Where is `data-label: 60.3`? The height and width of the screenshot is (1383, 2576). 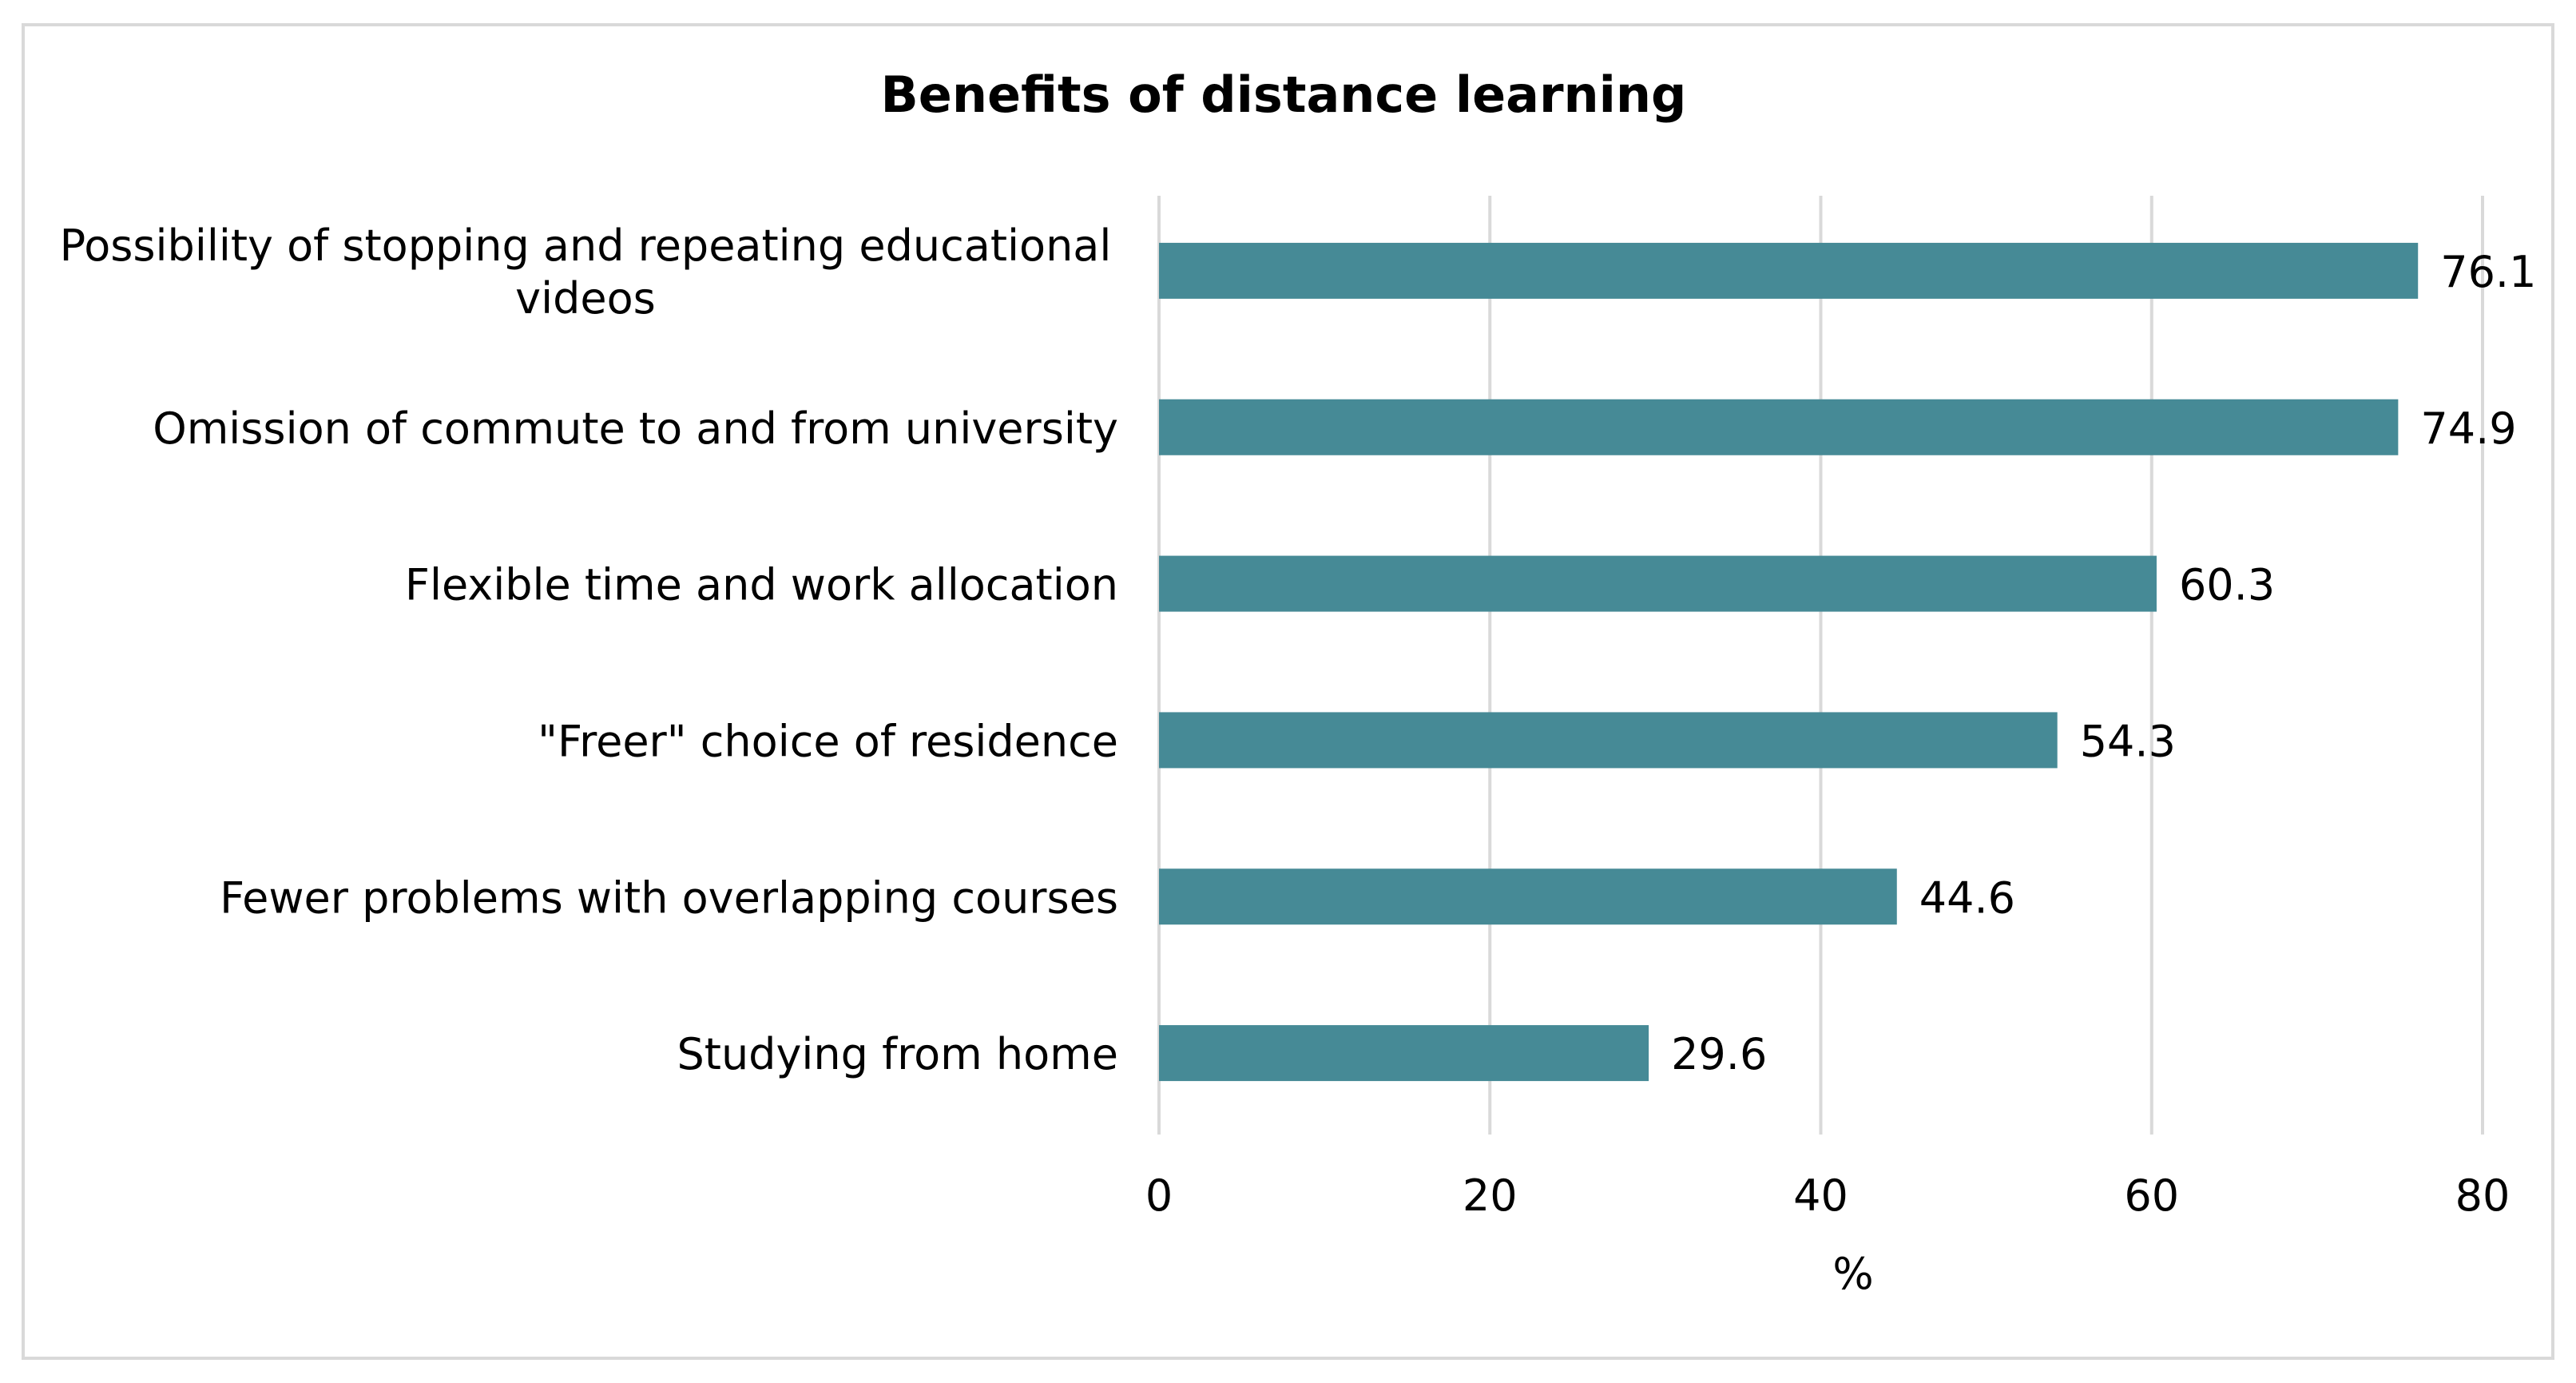
data-label: 60.3 is located at coordinates (2227, 585).